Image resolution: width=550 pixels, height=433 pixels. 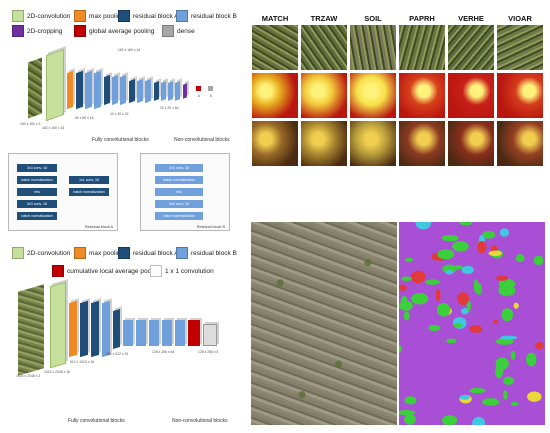 I want to click on legend-item: residual block A, so click(x=148, y=253).